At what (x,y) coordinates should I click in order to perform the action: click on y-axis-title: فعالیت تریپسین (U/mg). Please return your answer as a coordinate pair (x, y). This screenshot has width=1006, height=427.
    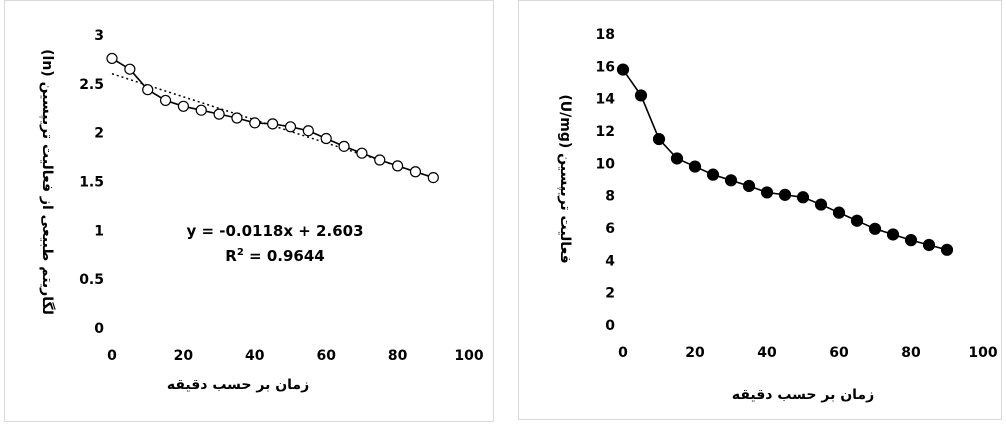
    Looking at the image, I should click on (565, 178).